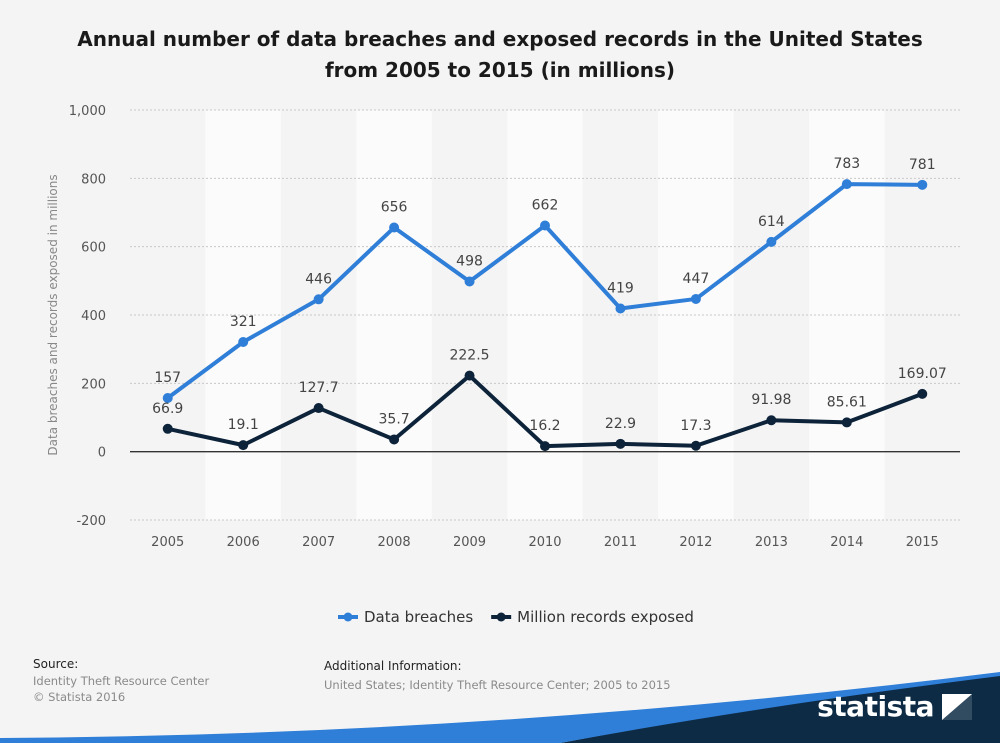 The height and width of the screenshot is (743, 1000). What do you see at coordinates (846, 542) in the screenshot?
I see `x-tick-label: 2014` at bounding box center [846, 542].